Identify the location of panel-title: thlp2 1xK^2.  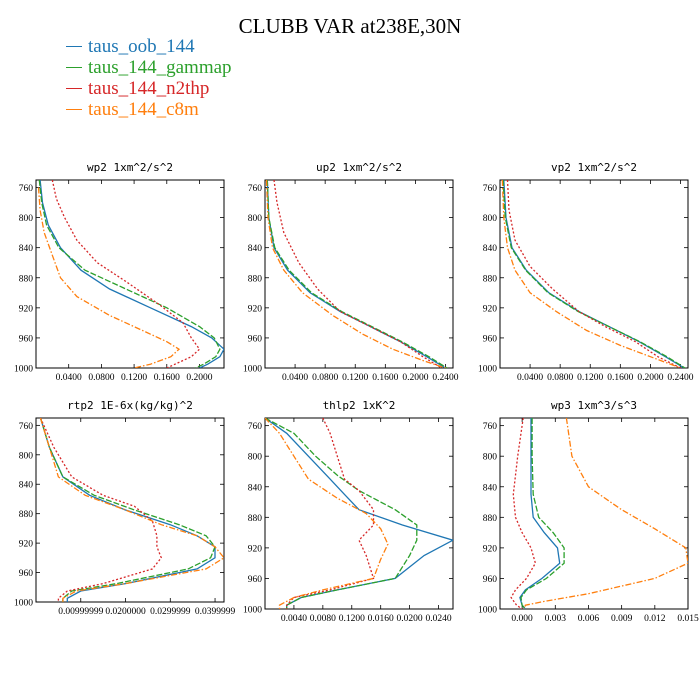
(359, 405).